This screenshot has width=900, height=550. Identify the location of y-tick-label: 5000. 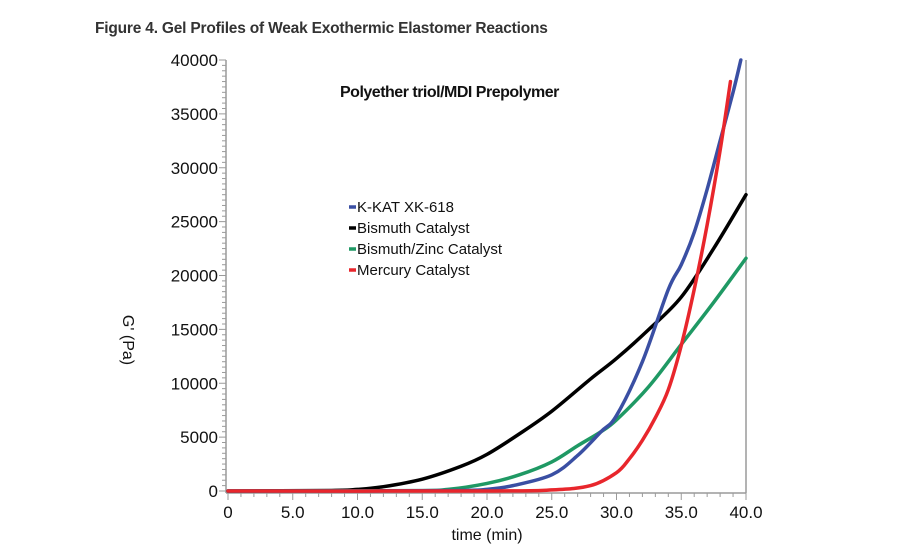
(199, 437).